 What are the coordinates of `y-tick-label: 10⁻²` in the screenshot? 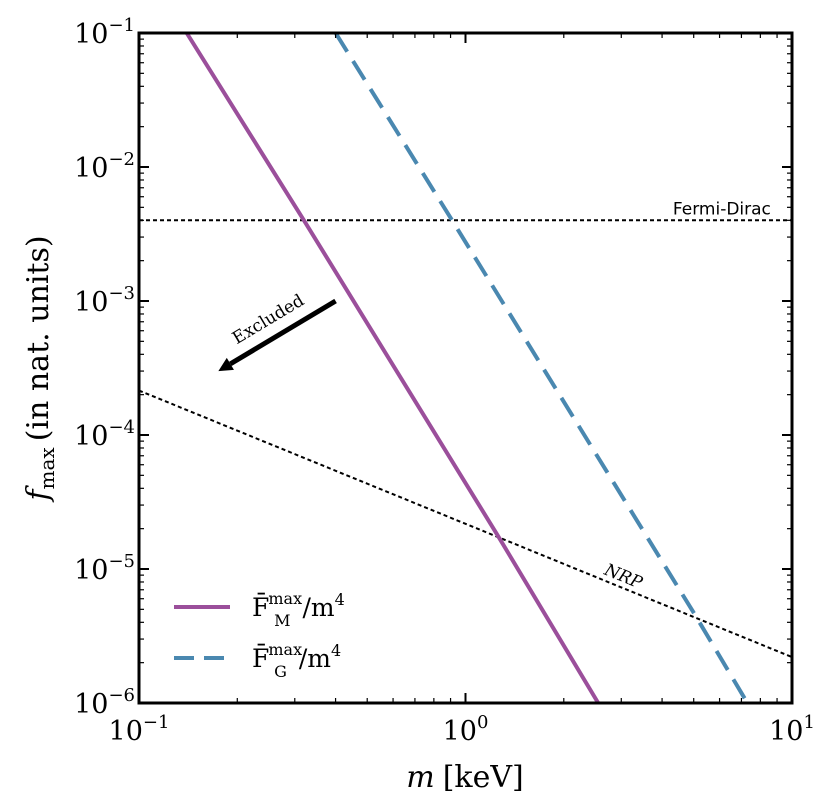 It's located at (104, 166).